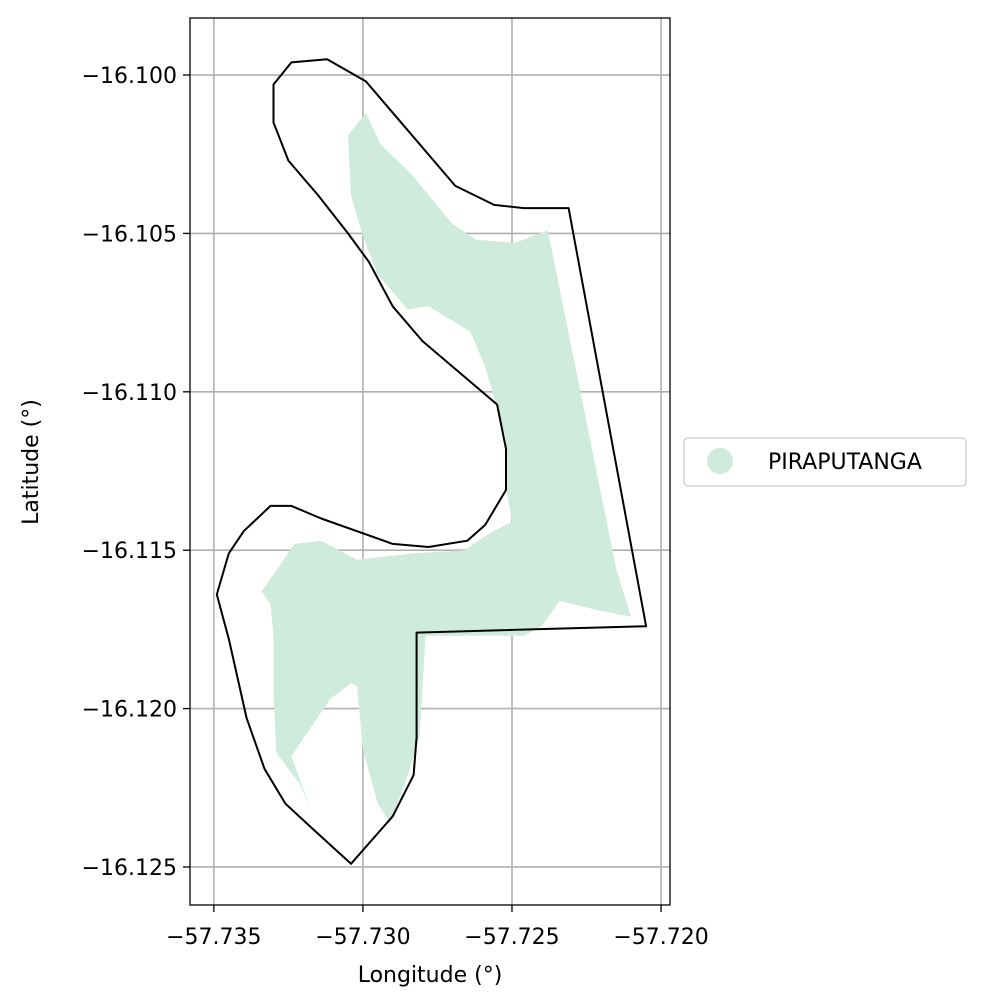 The image size is (984, 1006). What do you see at coordinates (129, 76) in the screenshot?
I see `y-tick-label: −16.100` at bounding box center [129, 76].